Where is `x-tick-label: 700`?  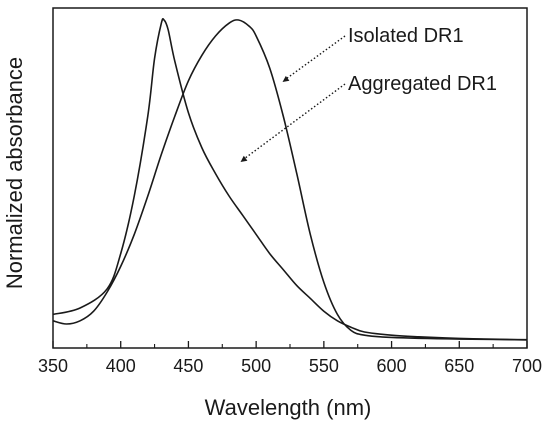
x-tick-label: 700 is located at coordinates (527, 366).